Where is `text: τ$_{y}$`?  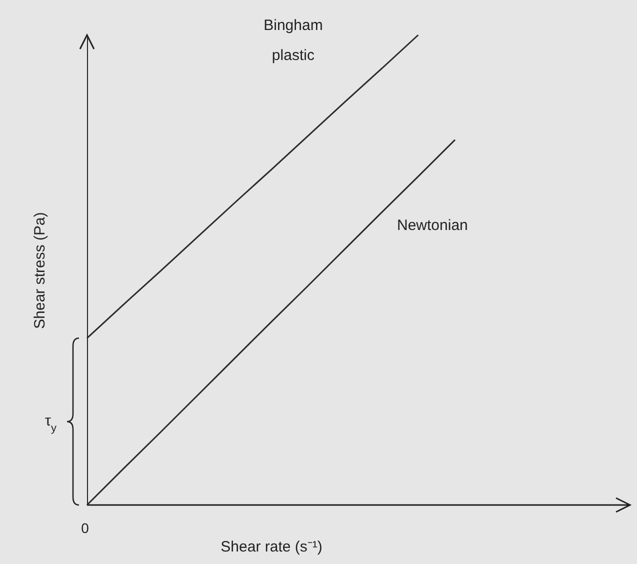 text: τ$_{y}$ is located at coordinates (51, 423).